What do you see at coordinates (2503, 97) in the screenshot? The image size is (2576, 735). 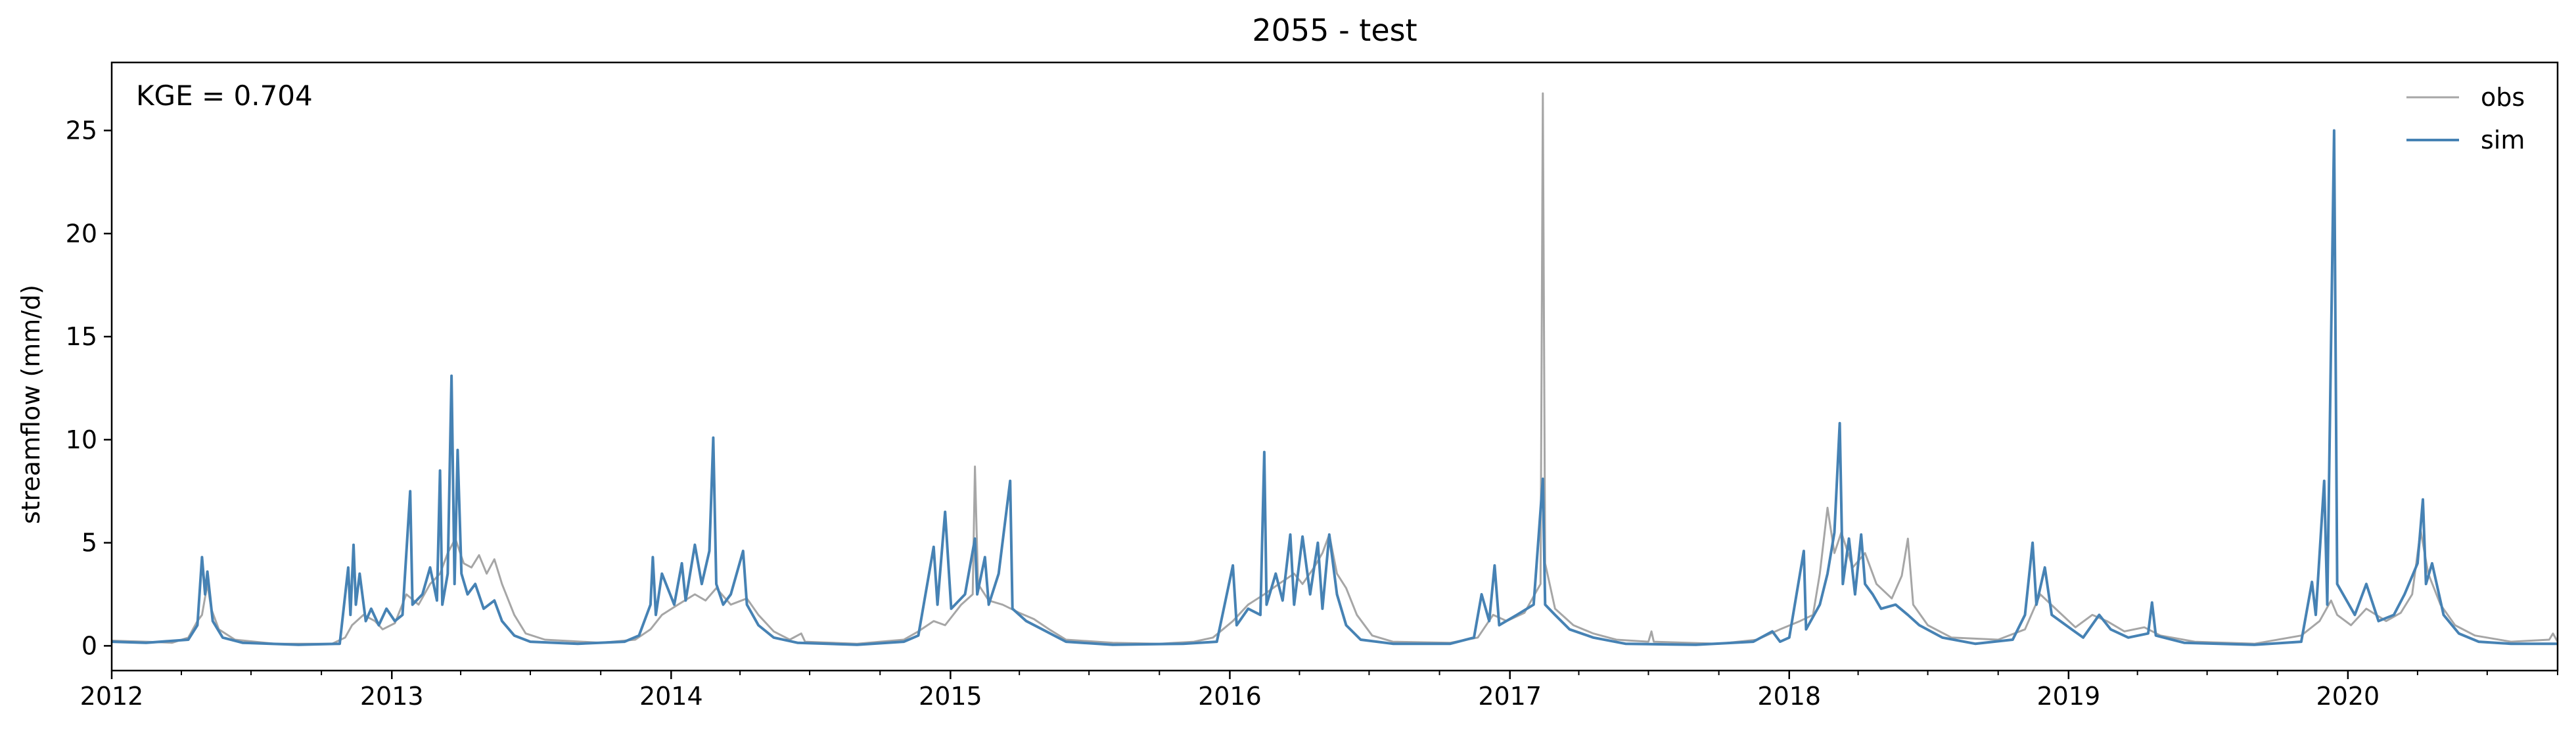 I see `legend-label-obs: obs` at bounding box center [2503, 97].